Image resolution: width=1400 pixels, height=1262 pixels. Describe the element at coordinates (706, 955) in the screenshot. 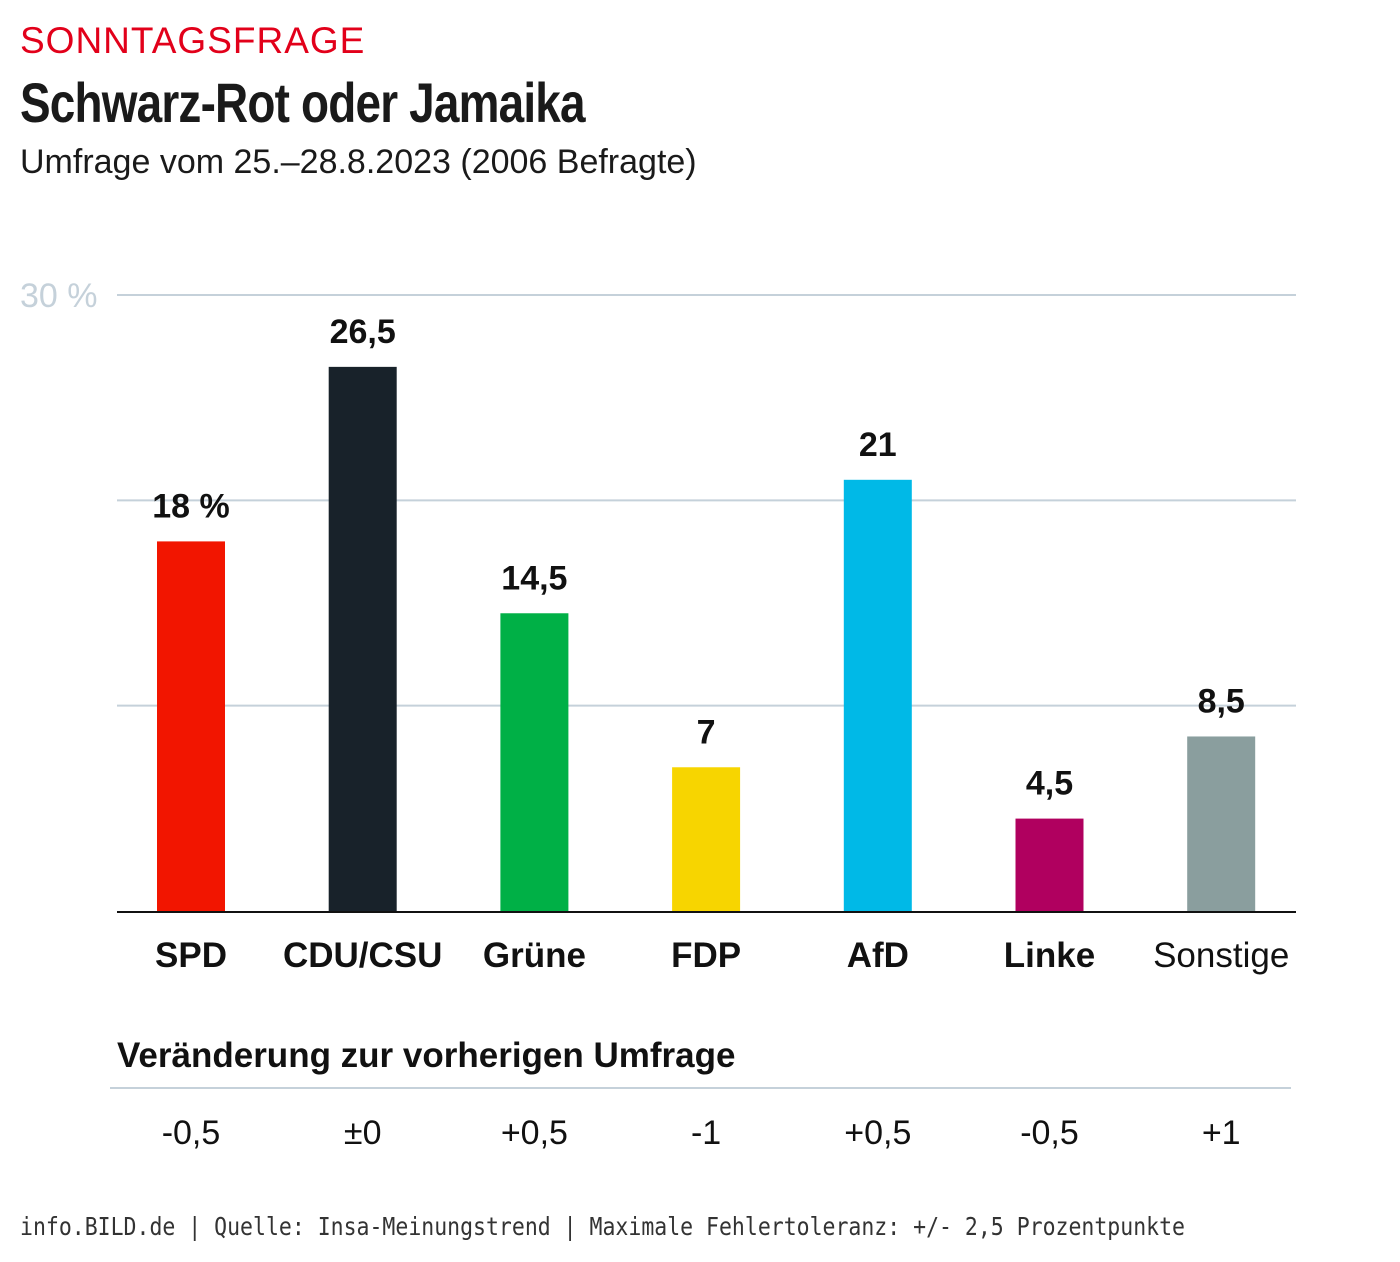

I see `x-tick-label: FDP` at that location.